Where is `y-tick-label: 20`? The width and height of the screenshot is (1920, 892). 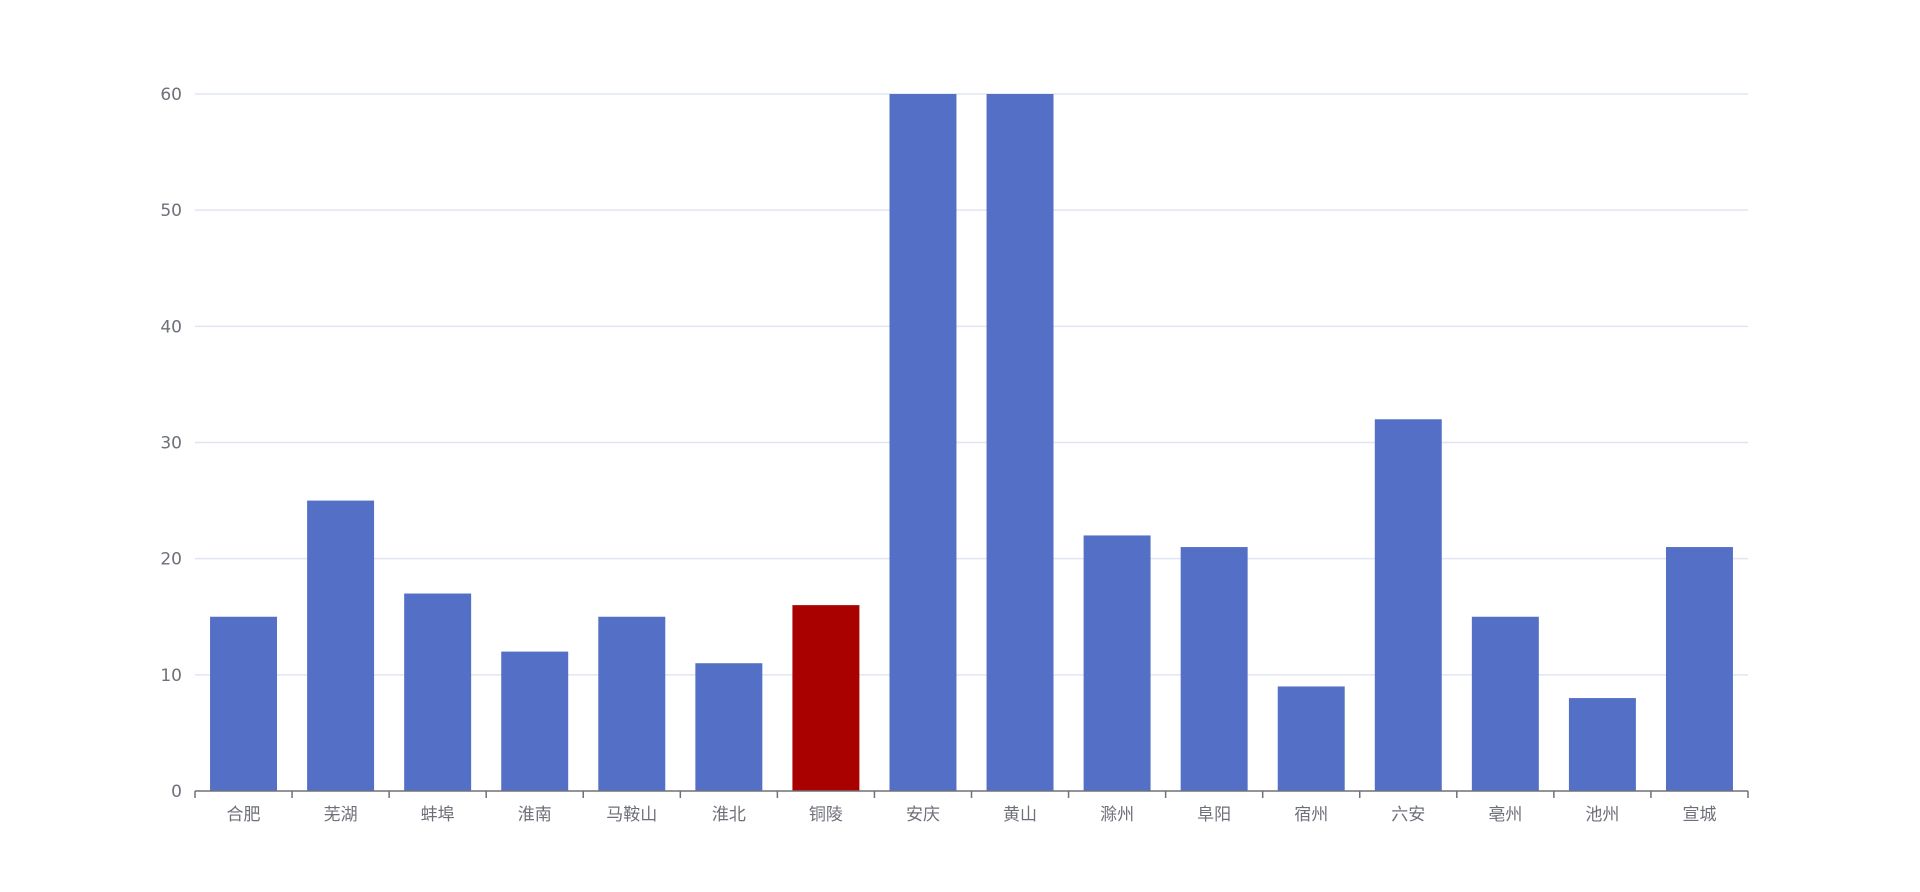 y-tick-label: 20 is located at coordinates (171, 560).